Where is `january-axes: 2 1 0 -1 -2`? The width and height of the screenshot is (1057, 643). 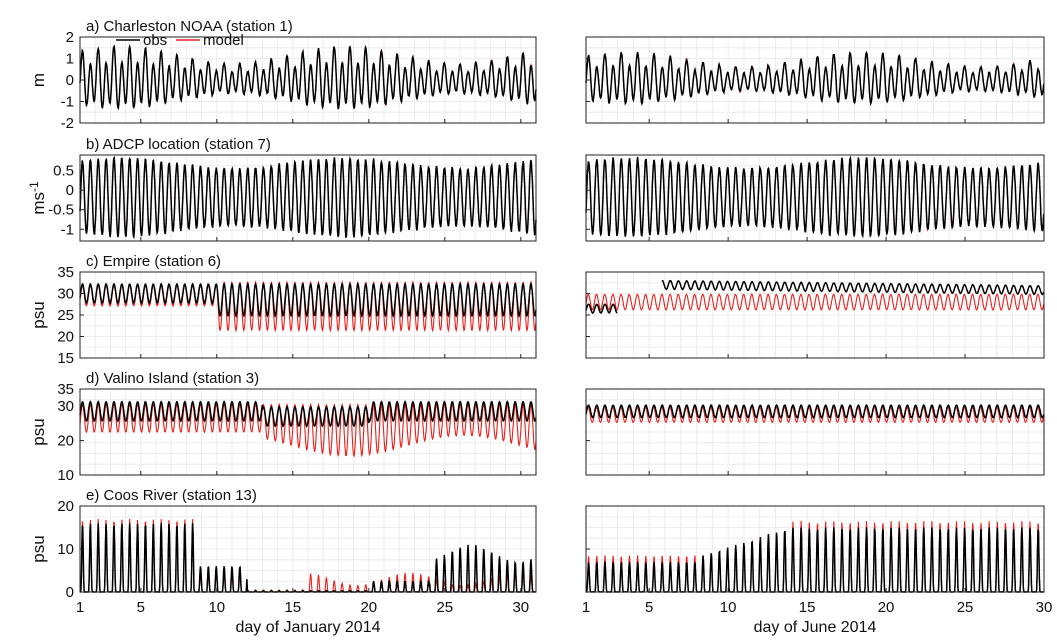 january-axes: 2 1 0 -1 -2 is located at coordinates (299, 80).